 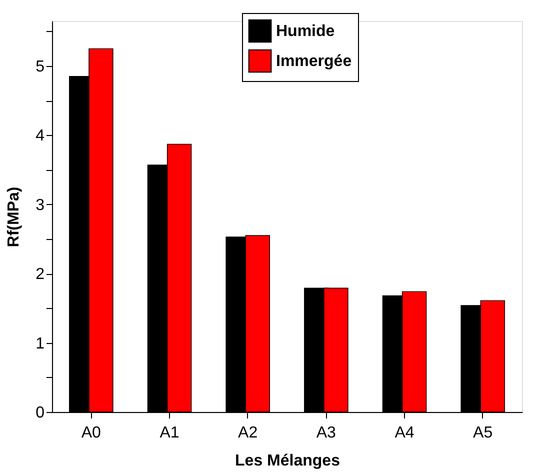 I want to click on y-tick-label: 5, so click(x=40, y=67).